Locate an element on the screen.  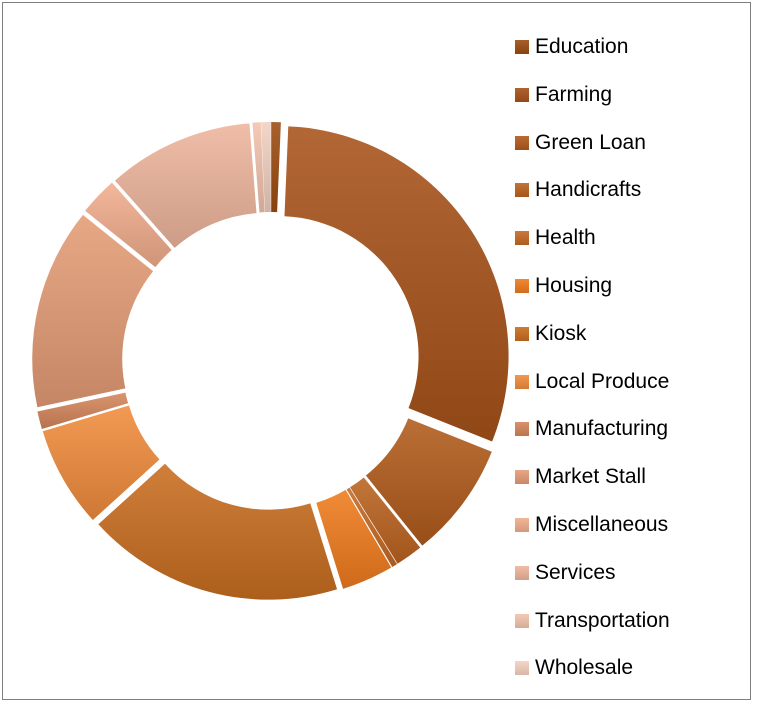
legend-label: Education is located at coordinates (582, 46).